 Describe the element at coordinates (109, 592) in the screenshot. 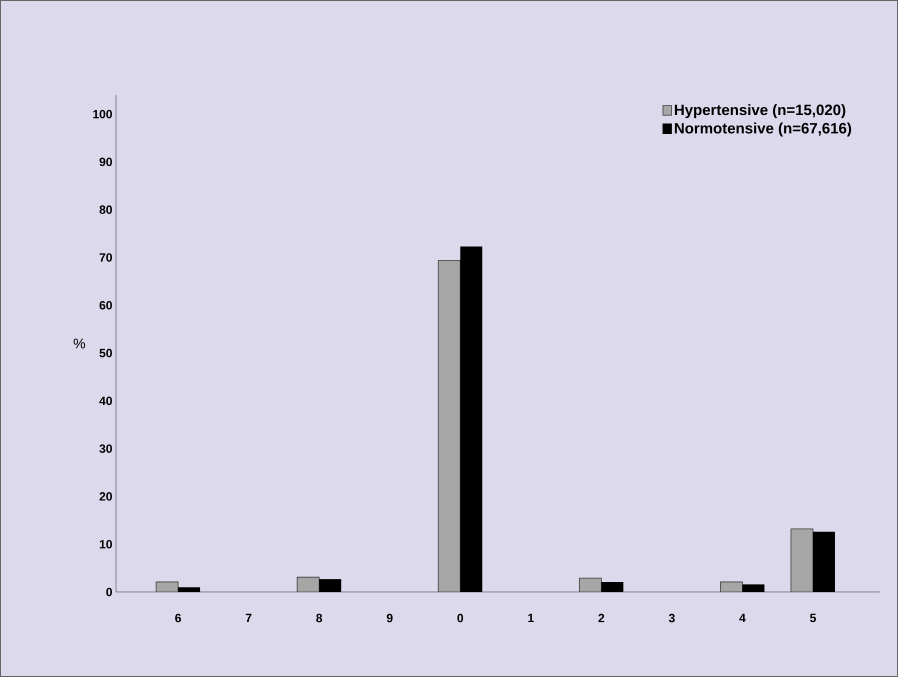

I see `y-tick-label: 0` at that location.